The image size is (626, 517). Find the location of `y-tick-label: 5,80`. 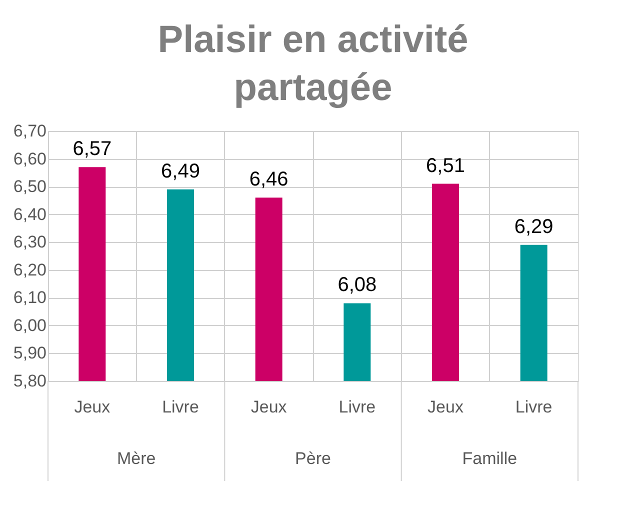

y-tick-label: 5,80 is located at coordinates (29, 381).